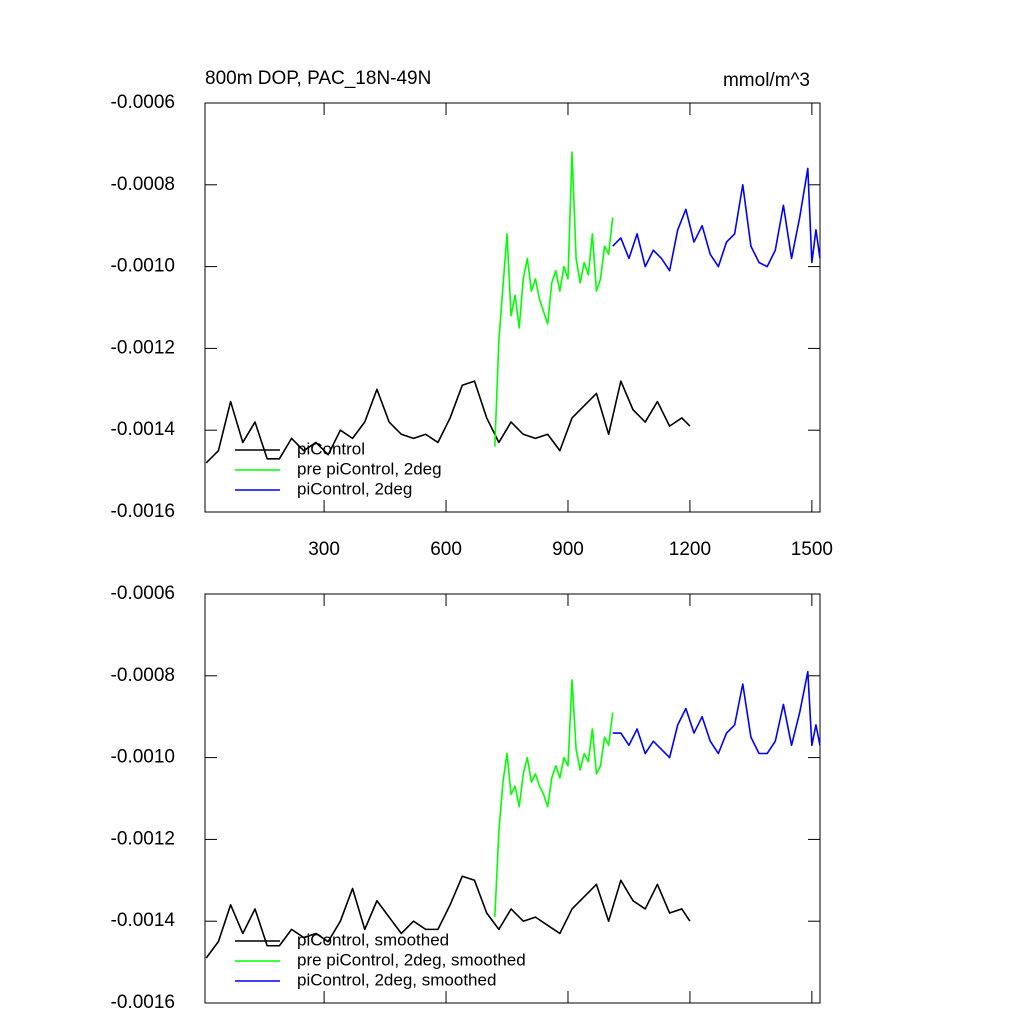  I want to click on x-tick-label: 1200, so click(690, 549).